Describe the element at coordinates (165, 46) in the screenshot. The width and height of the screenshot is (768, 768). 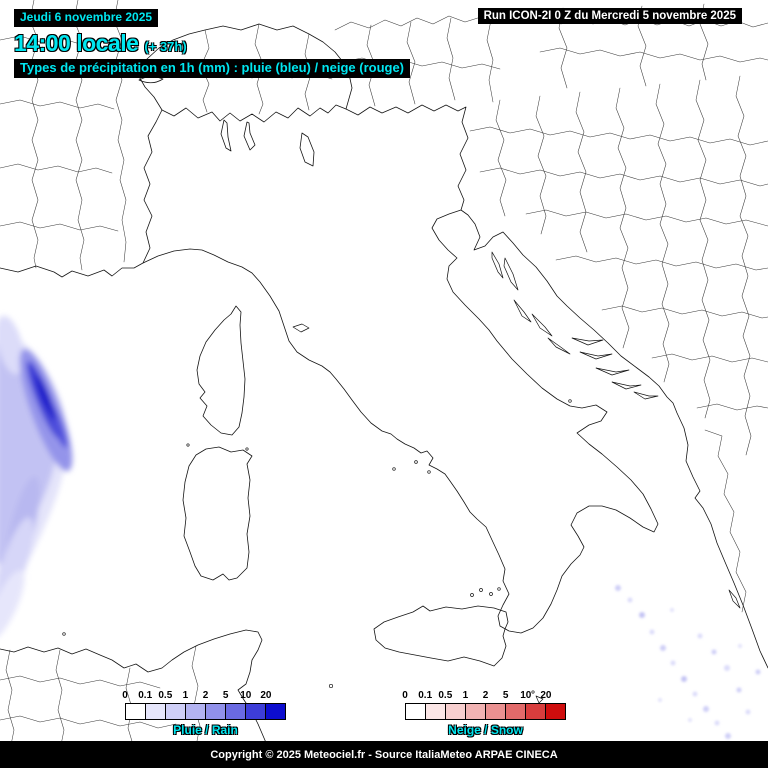
I see `forecast-offset-label: (+ 37h)` at that location.